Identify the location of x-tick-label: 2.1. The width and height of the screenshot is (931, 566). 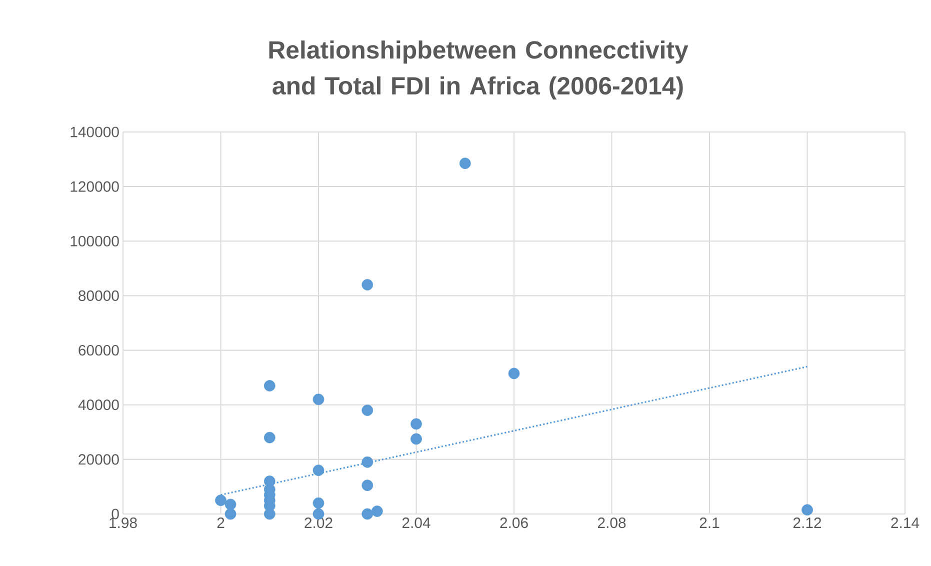
(710, 523).